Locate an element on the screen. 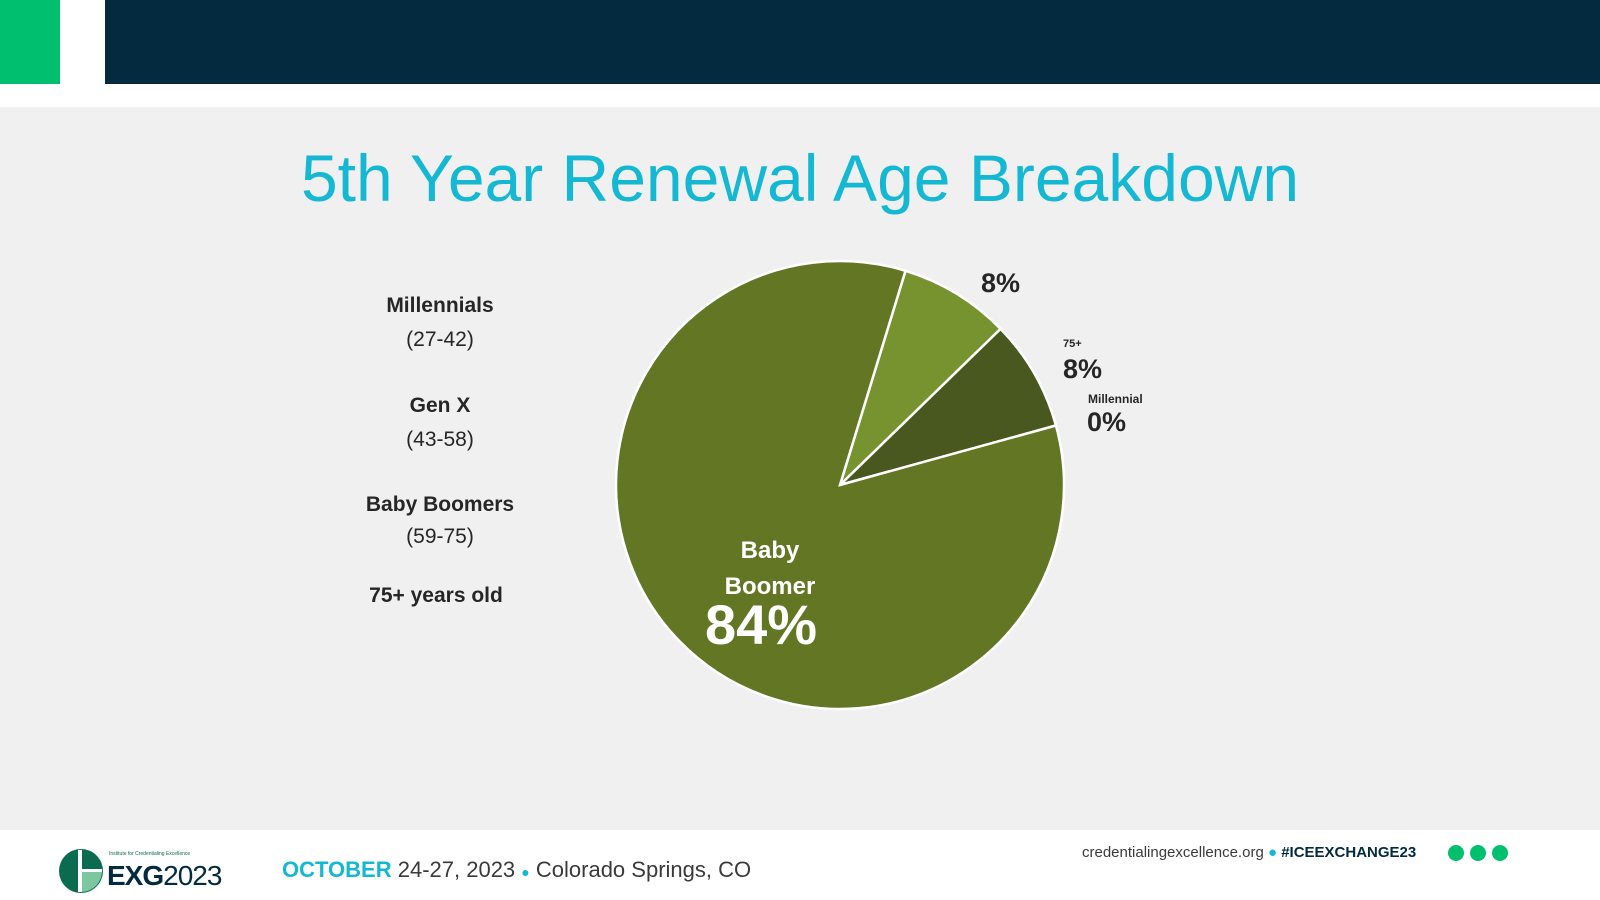 This screenshot has width=1600, height=900. legend-millennials: Millennials is located at coordinates (440, 305).